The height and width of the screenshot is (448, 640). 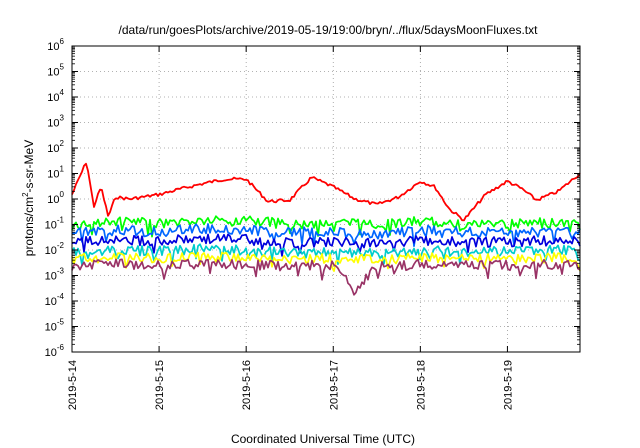 What do you see at coordinates (421, 385) in the screenshot?
I see `x-tick-label: 2019-5-18` at bounding box center [421, 385].